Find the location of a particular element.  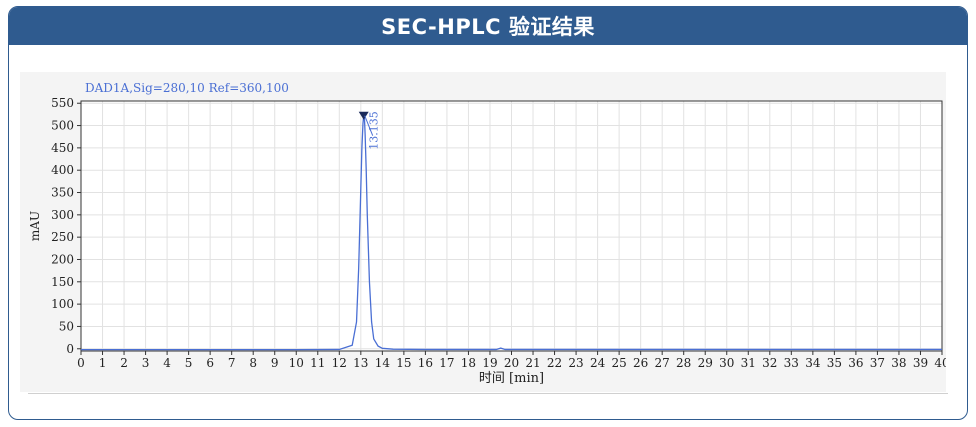

x-tick-label: 13 is located at coordinates (360, 363).